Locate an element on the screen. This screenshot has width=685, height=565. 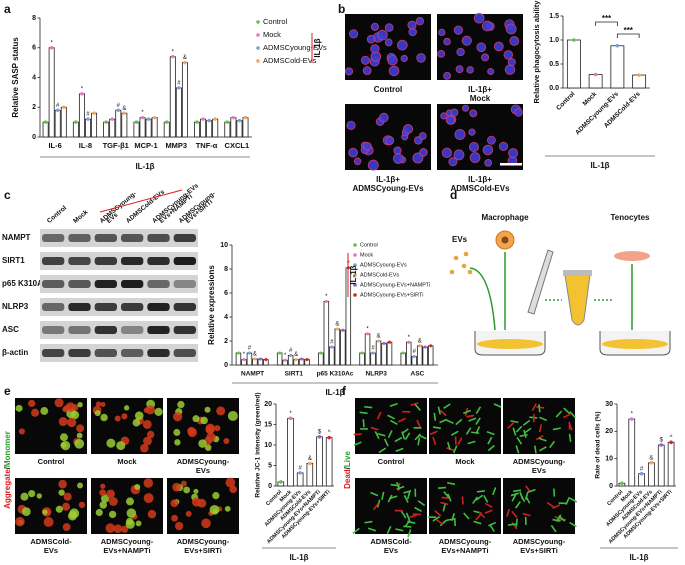
x-tick-label: CXCL1 is located at coordinates (237, 145).